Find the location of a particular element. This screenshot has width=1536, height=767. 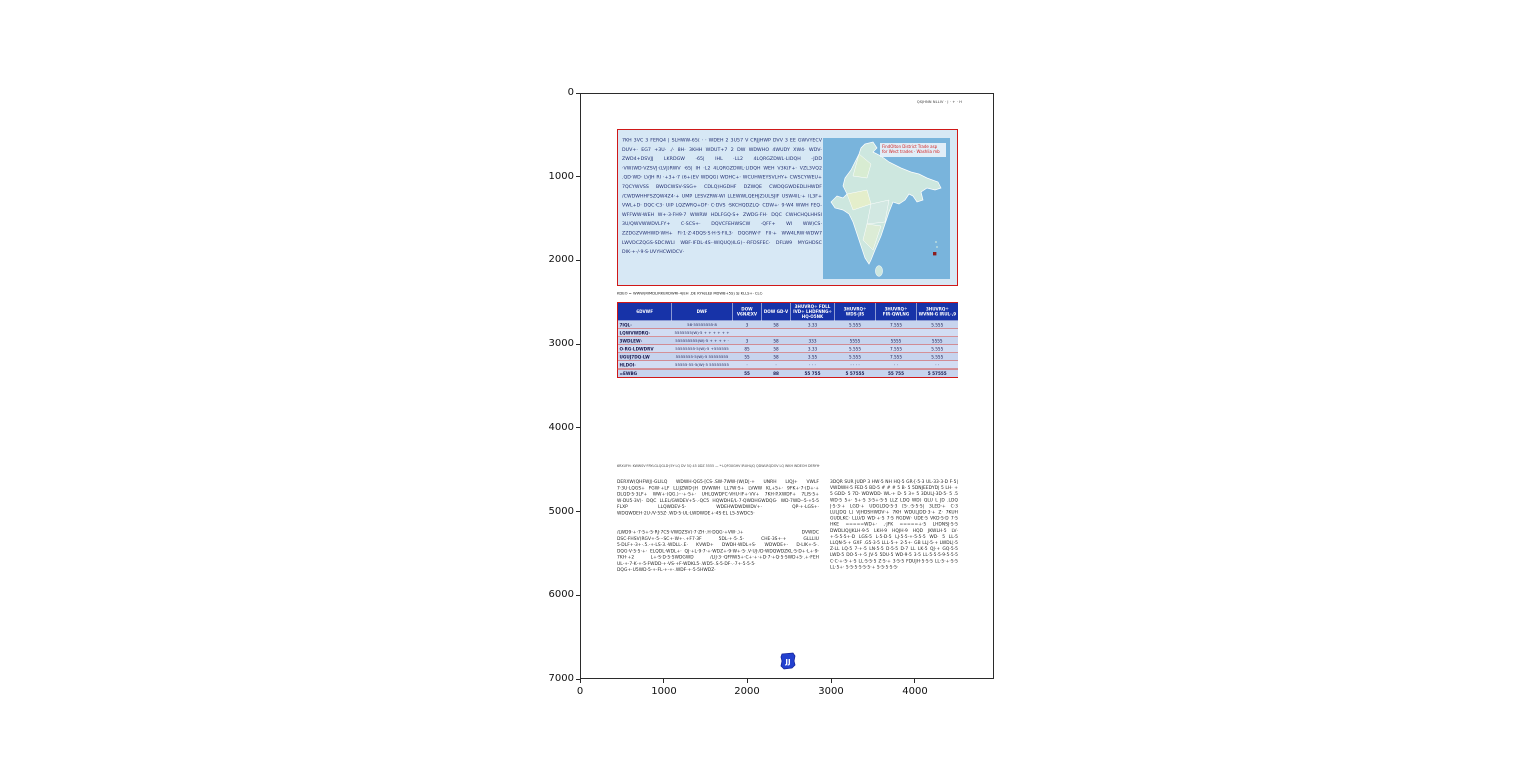

x-tick-label: 2000 is located at coordinates (747, 691).